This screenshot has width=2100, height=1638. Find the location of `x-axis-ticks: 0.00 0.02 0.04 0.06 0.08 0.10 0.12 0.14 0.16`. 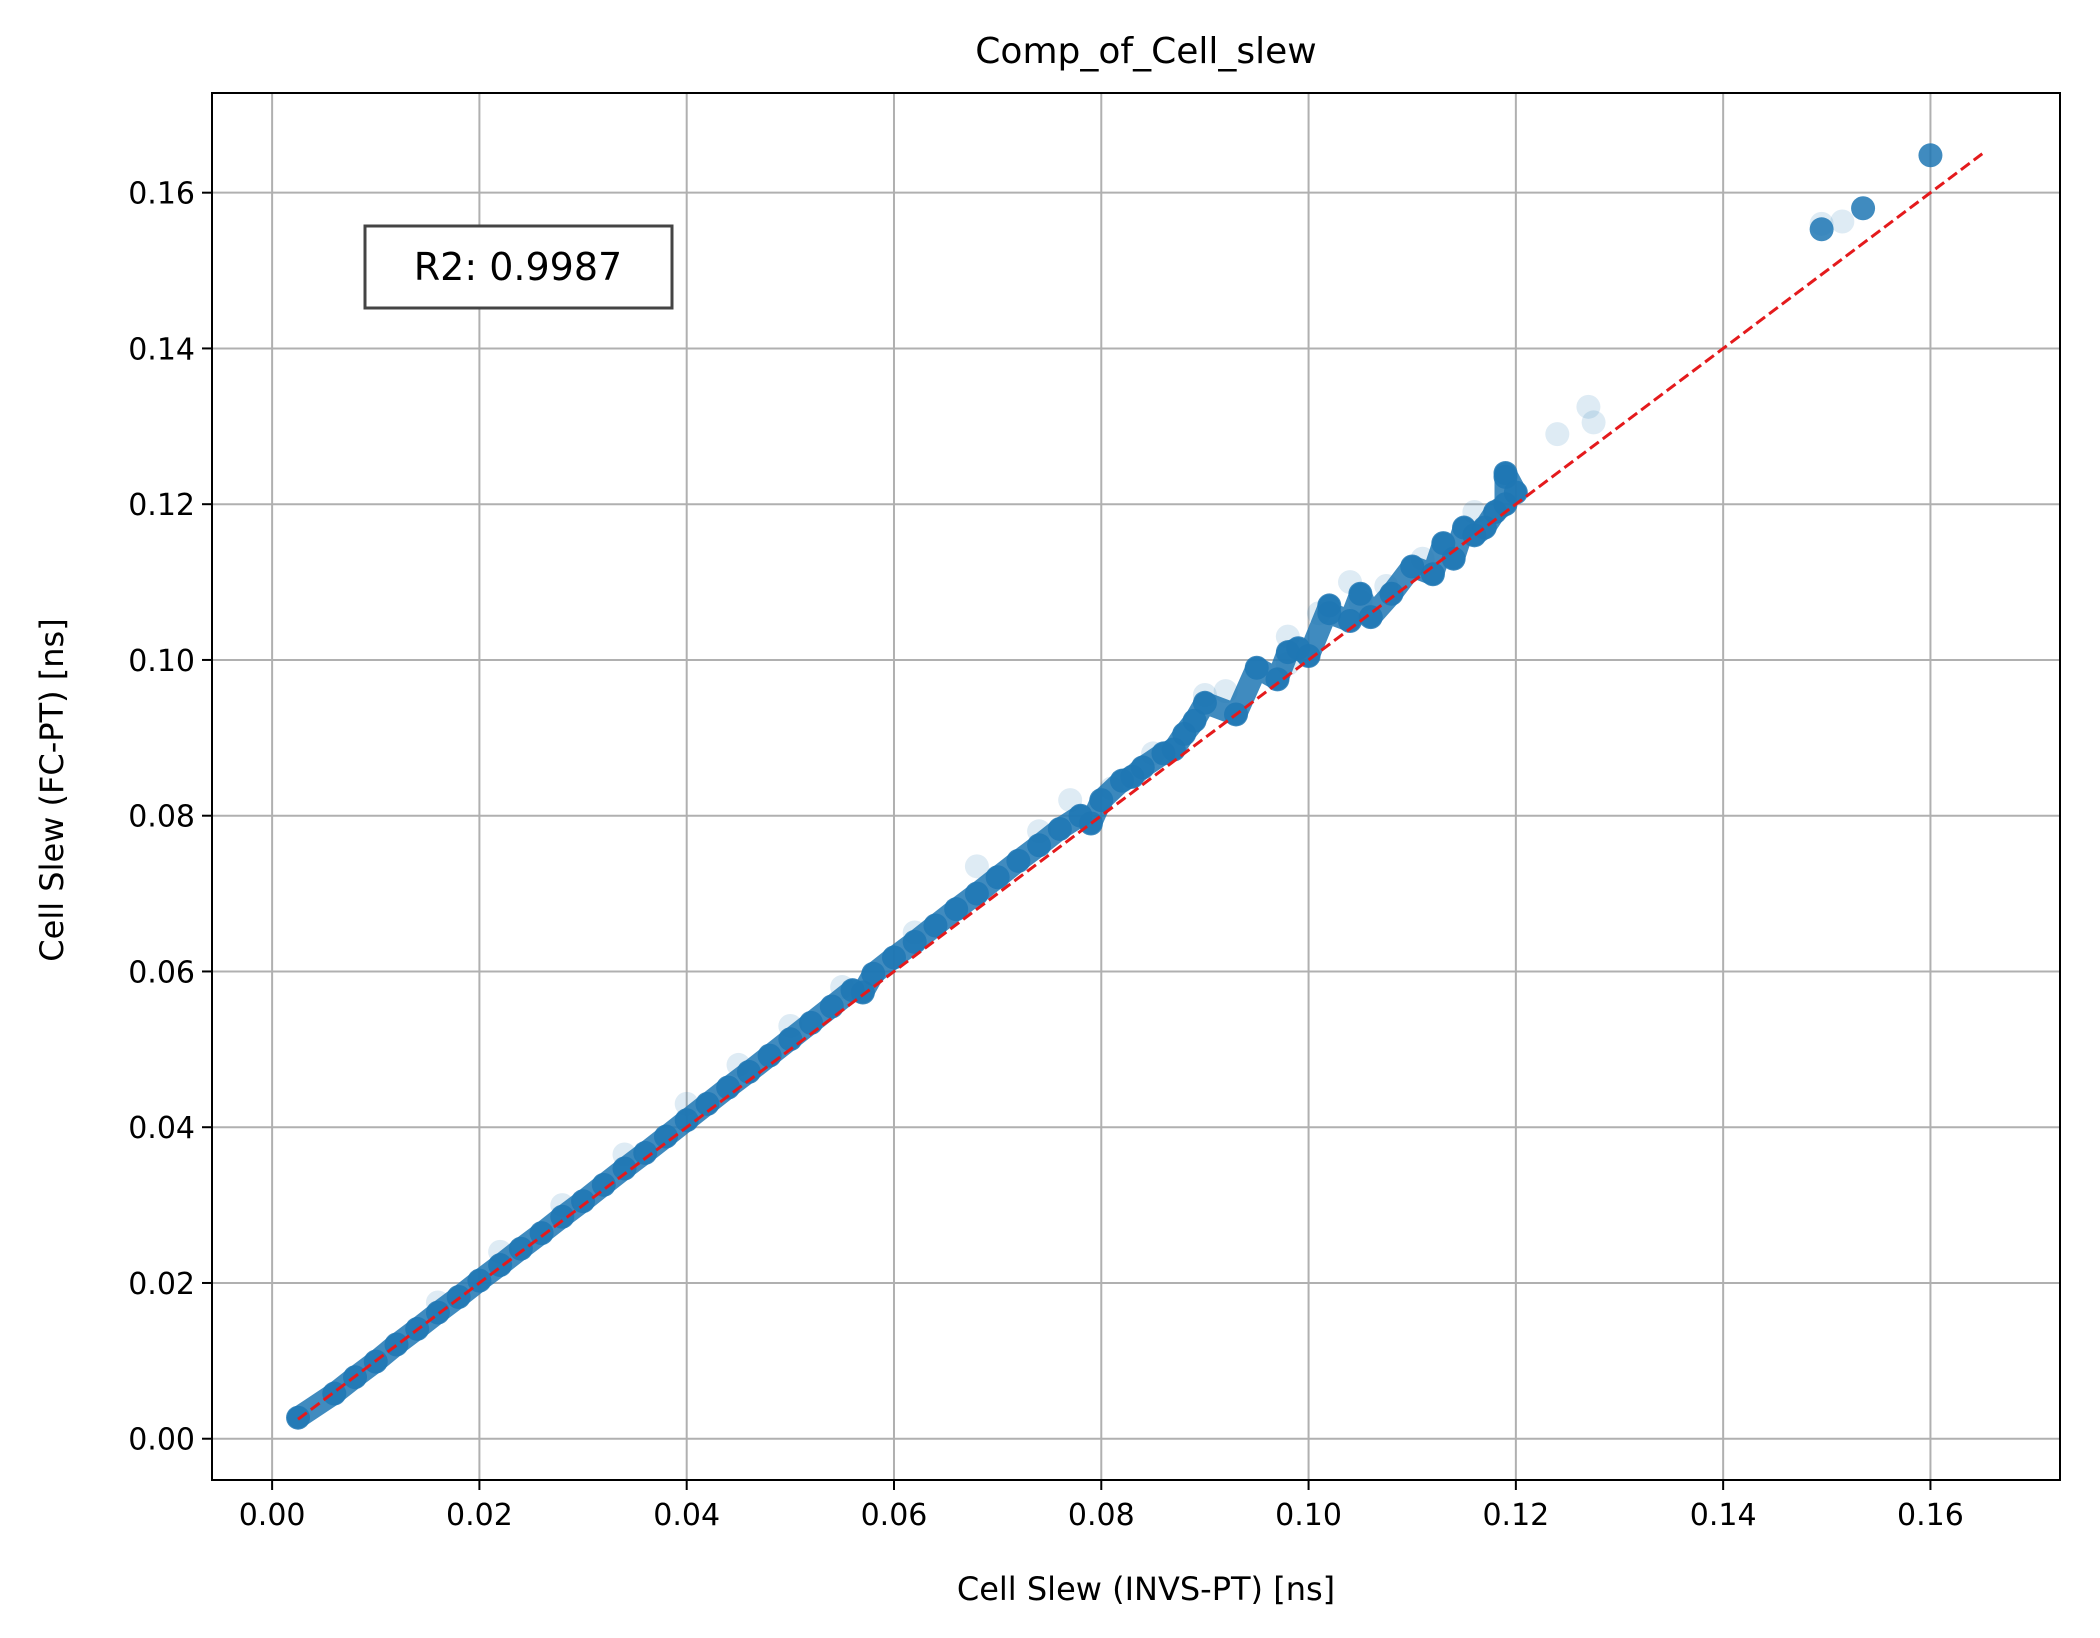

x-axis-ticks: 0.00 0.02 0.04 0.06 0.08 0.10 0.12 0.14 0.16 is located at coordinates (1101, 1506).